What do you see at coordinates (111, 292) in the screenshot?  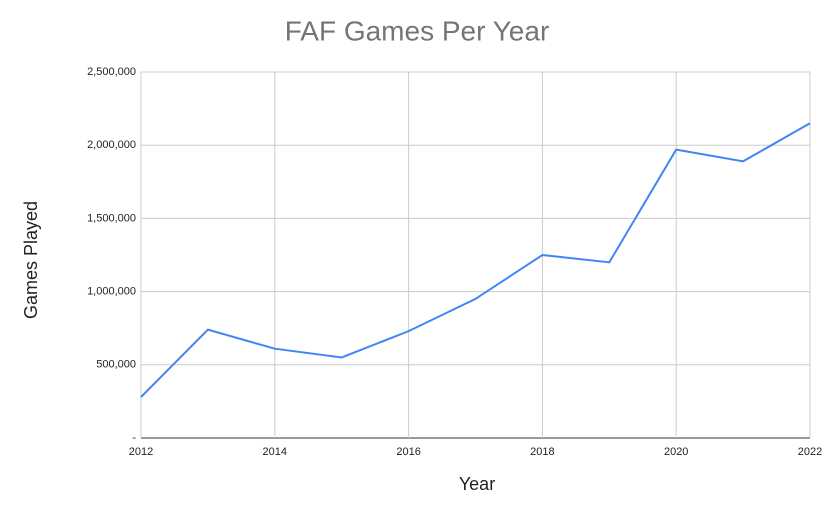 I see `y-tick-label: 1,000,000` at bounding box center [111, 292].